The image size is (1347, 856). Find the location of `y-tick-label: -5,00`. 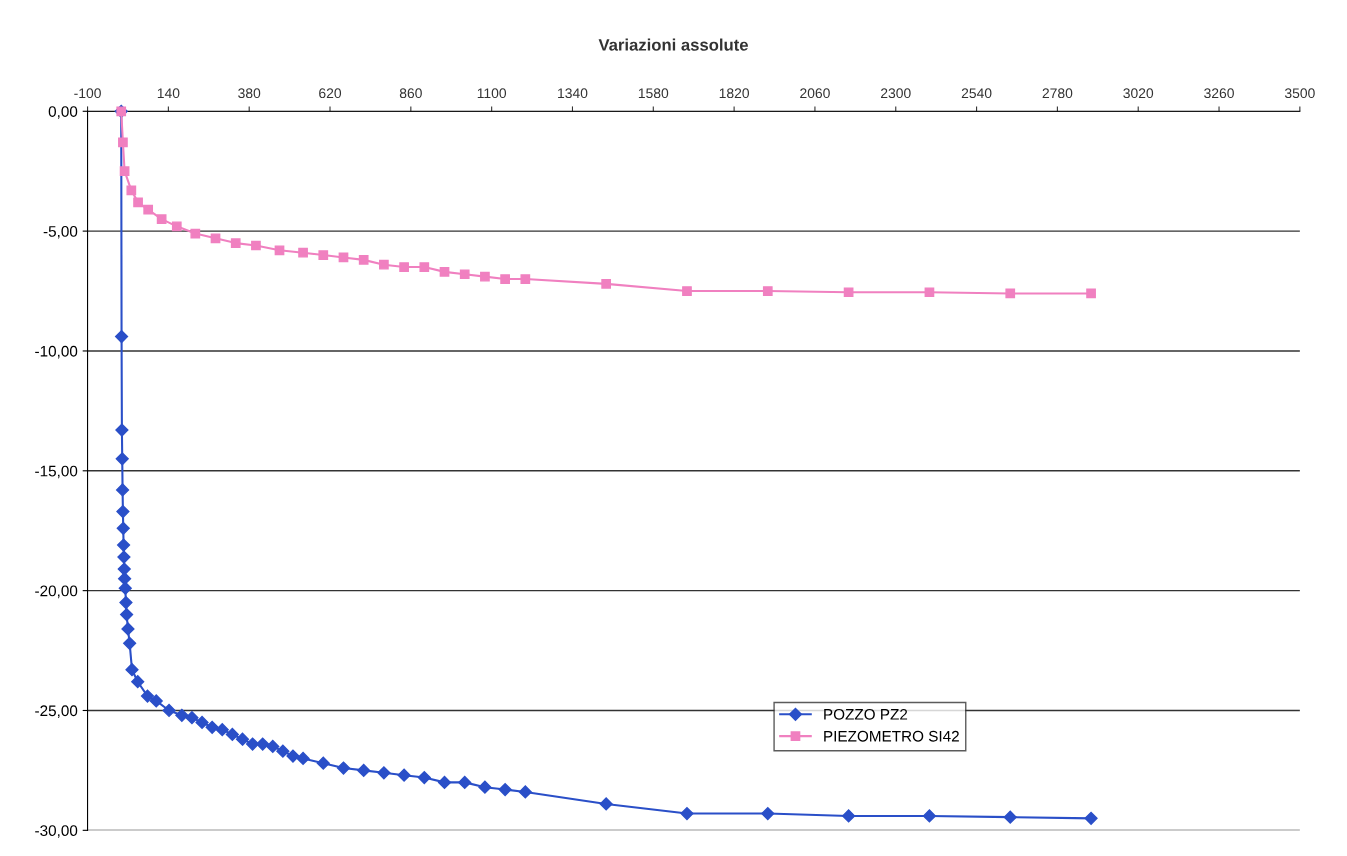

y-tick-label: -5,00 is located at coordinates (60, 232).